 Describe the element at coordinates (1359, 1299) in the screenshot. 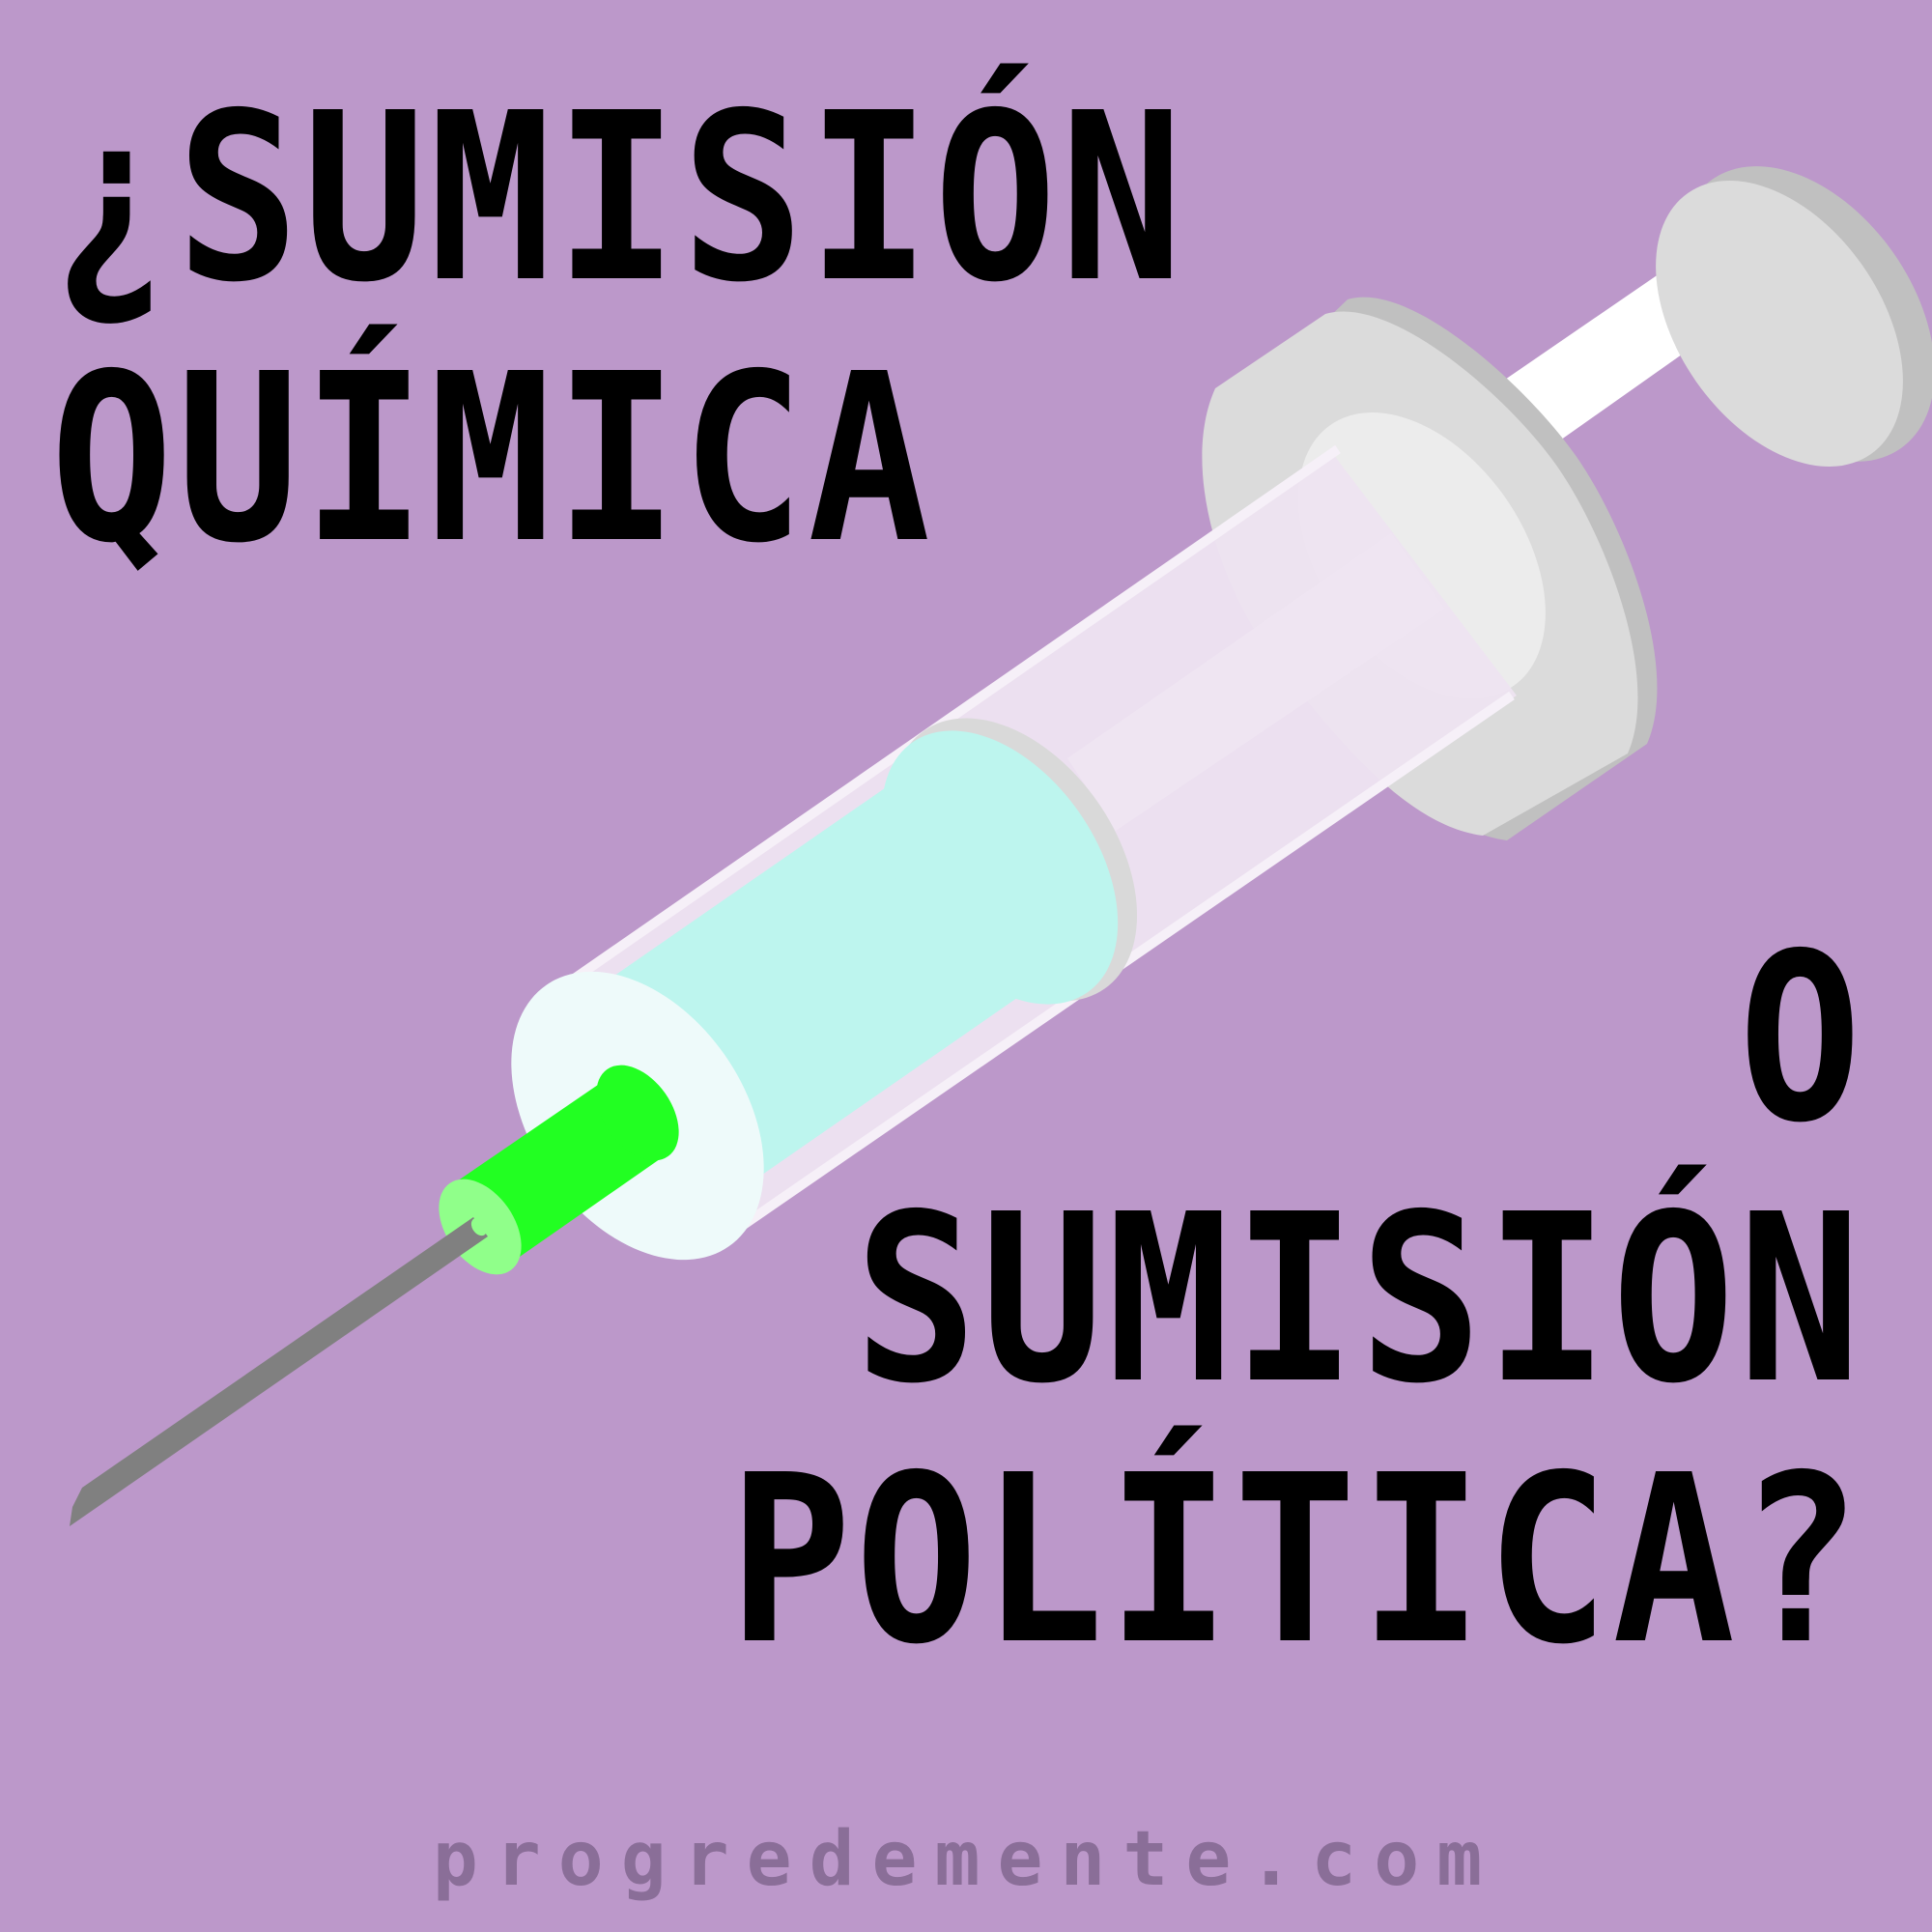

I see `headline-line-4: SUMISIÓN` at that location.